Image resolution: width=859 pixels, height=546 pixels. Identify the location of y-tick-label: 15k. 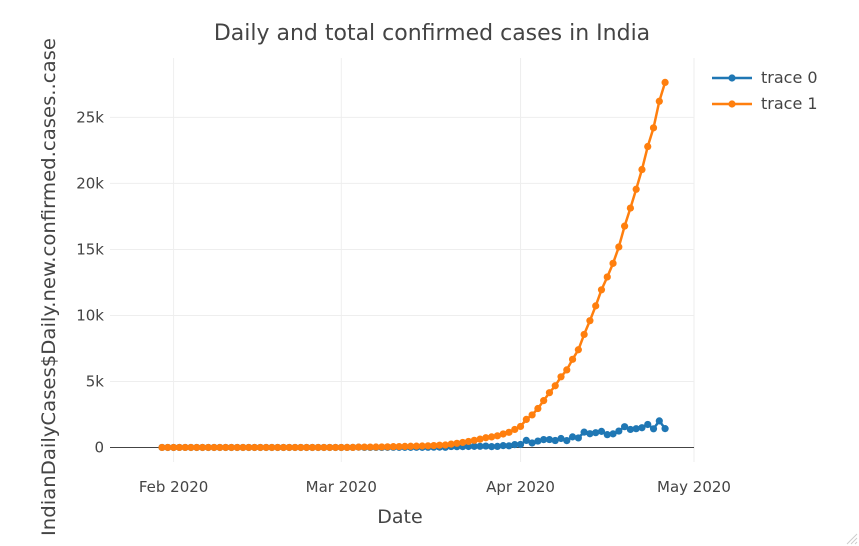
(90, 249).